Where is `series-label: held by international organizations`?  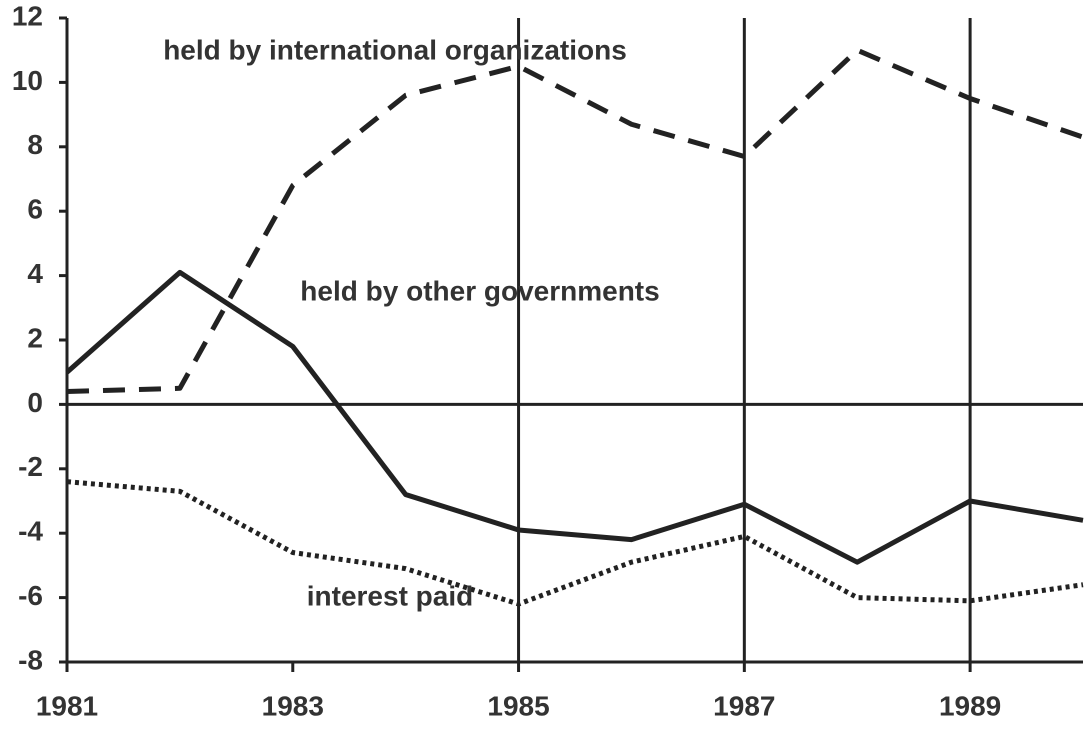 series-label: held by international organizations is located at coordinates (395, 49).